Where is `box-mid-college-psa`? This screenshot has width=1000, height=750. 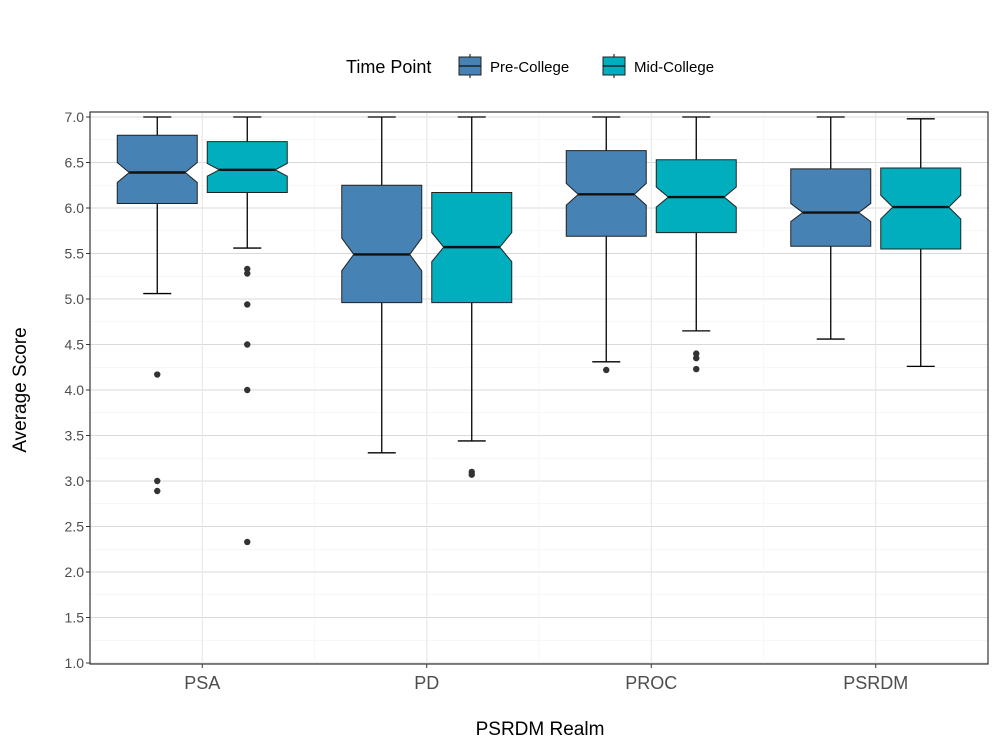
box-mid-college-psa is located at coordinates (247, 331).